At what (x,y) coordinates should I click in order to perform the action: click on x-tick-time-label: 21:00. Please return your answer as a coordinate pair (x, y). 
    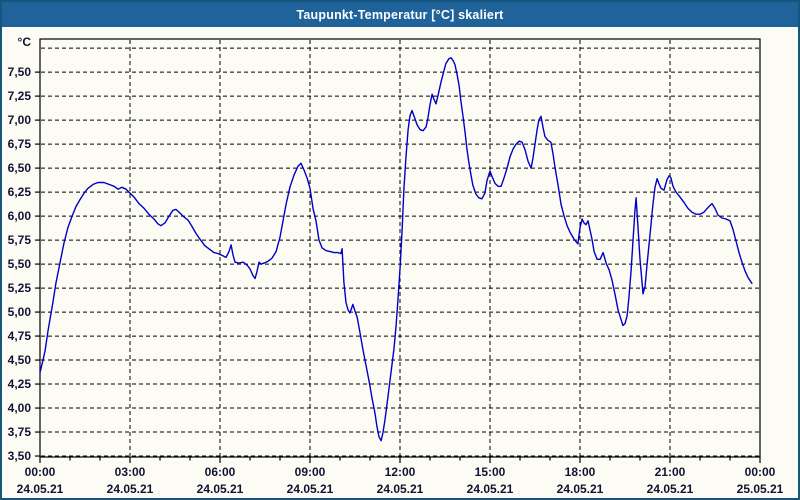
    Looking at the image, I should click on (670, 472).